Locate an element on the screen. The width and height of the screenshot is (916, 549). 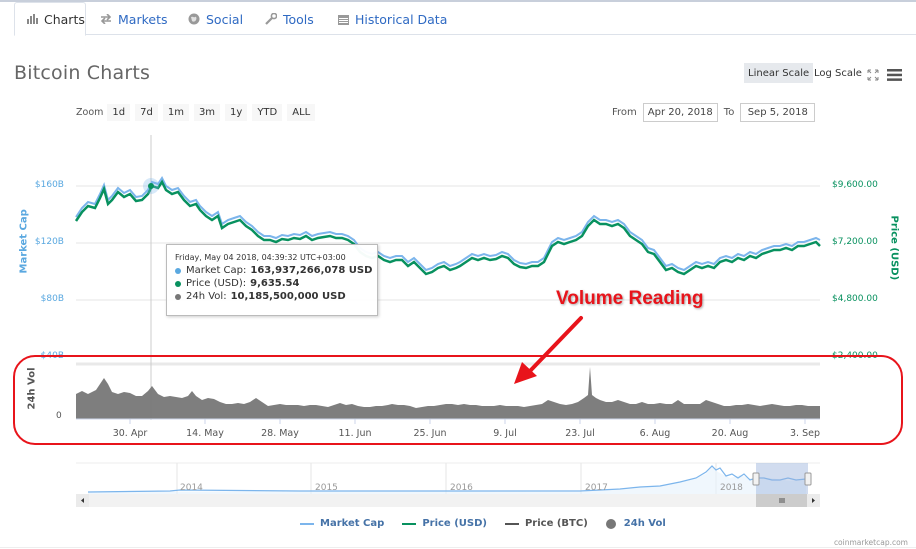
navigator-year: 2015 is located at coordinates (326, 488).